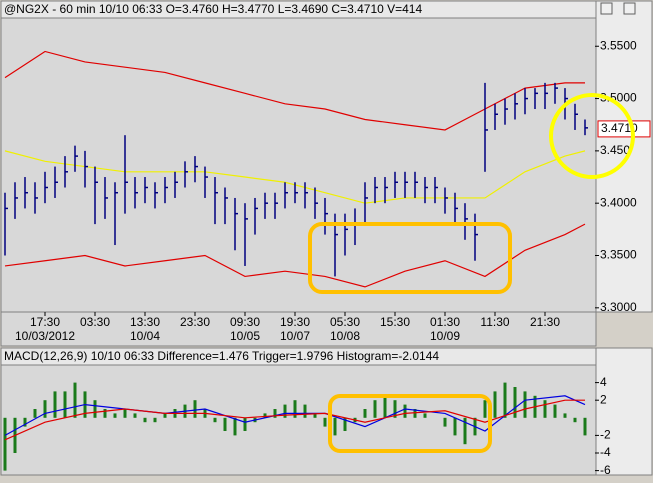  I want to click on y-tick-label: -2, so click(605, 435).